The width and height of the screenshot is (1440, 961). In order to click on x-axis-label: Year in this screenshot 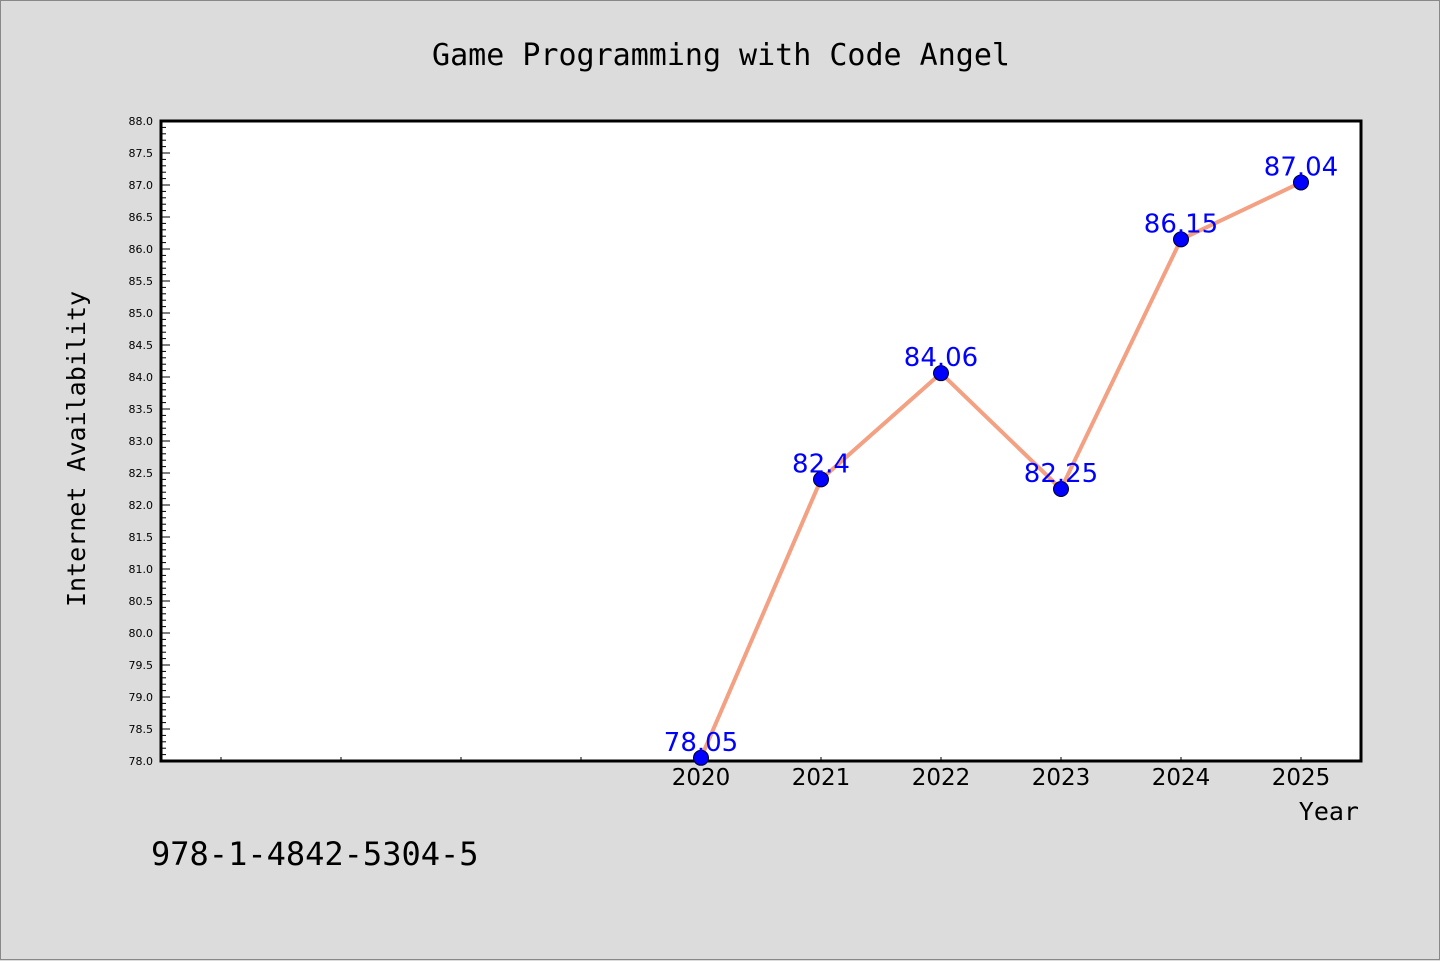, I will do `click(1329, 811)`.